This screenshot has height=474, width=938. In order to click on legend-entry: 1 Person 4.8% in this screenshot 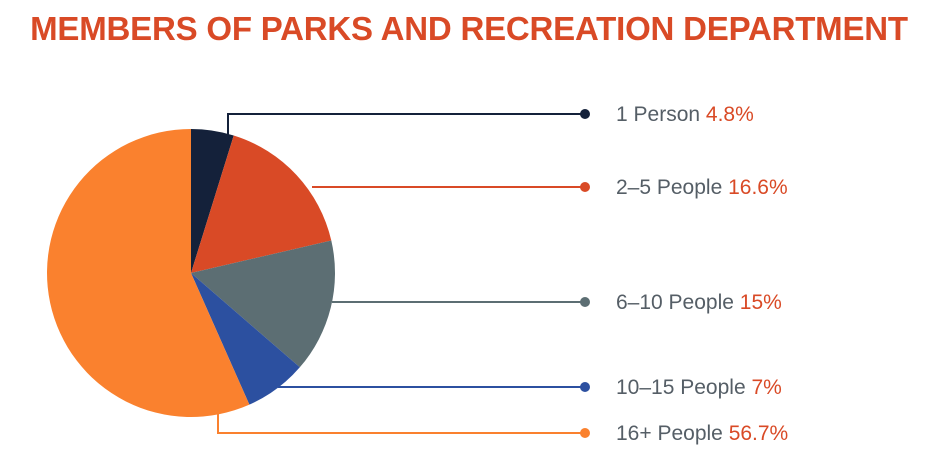, I will do `click(685, 114)`.